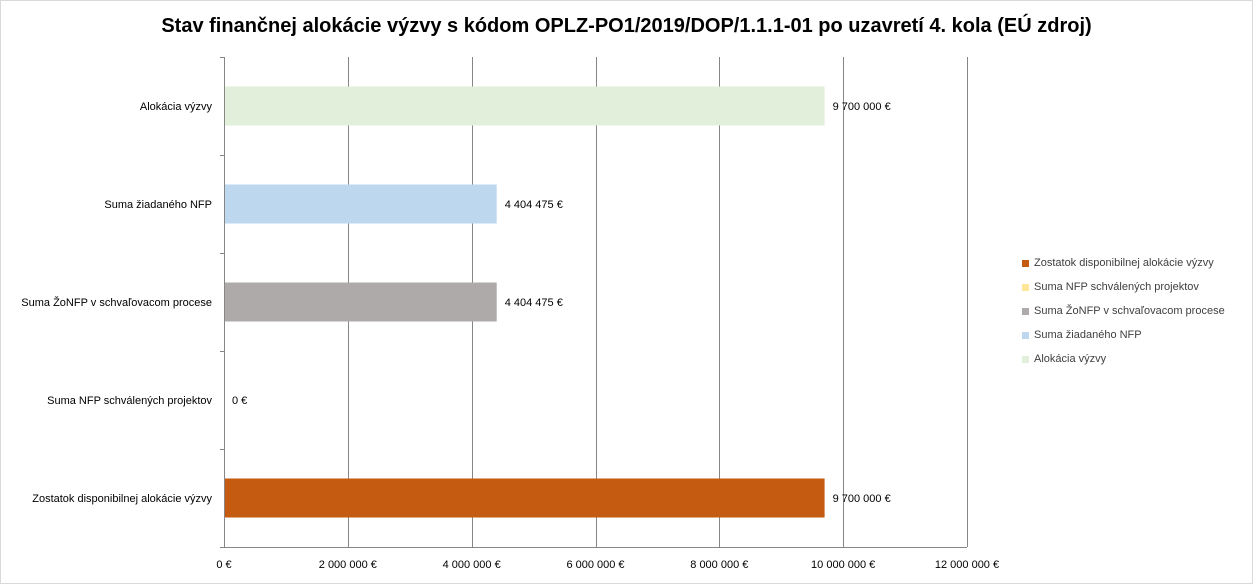 The width and height of the screenshot is (1253, 584). I want to click on legend-item: Suma ŽoNFP v schvaľovacom procese, so click(1134, 315).